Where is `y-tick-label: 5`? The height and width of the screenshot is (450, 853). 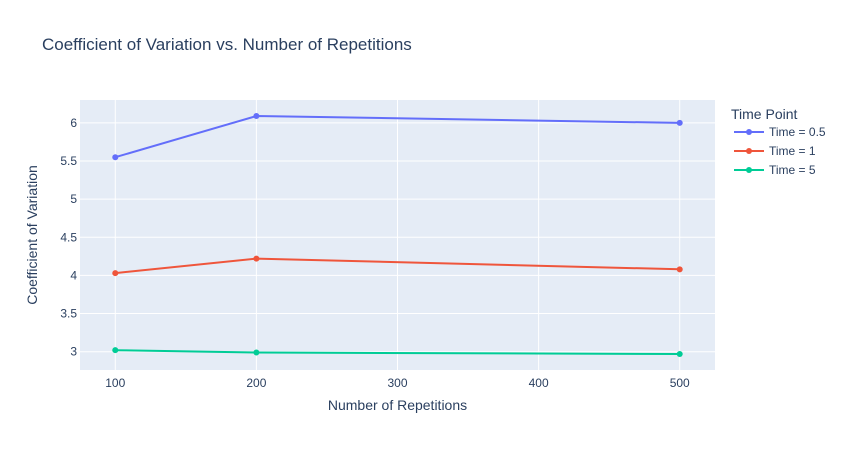
y-tick-label: 5 is located at coordinates (73, 199).